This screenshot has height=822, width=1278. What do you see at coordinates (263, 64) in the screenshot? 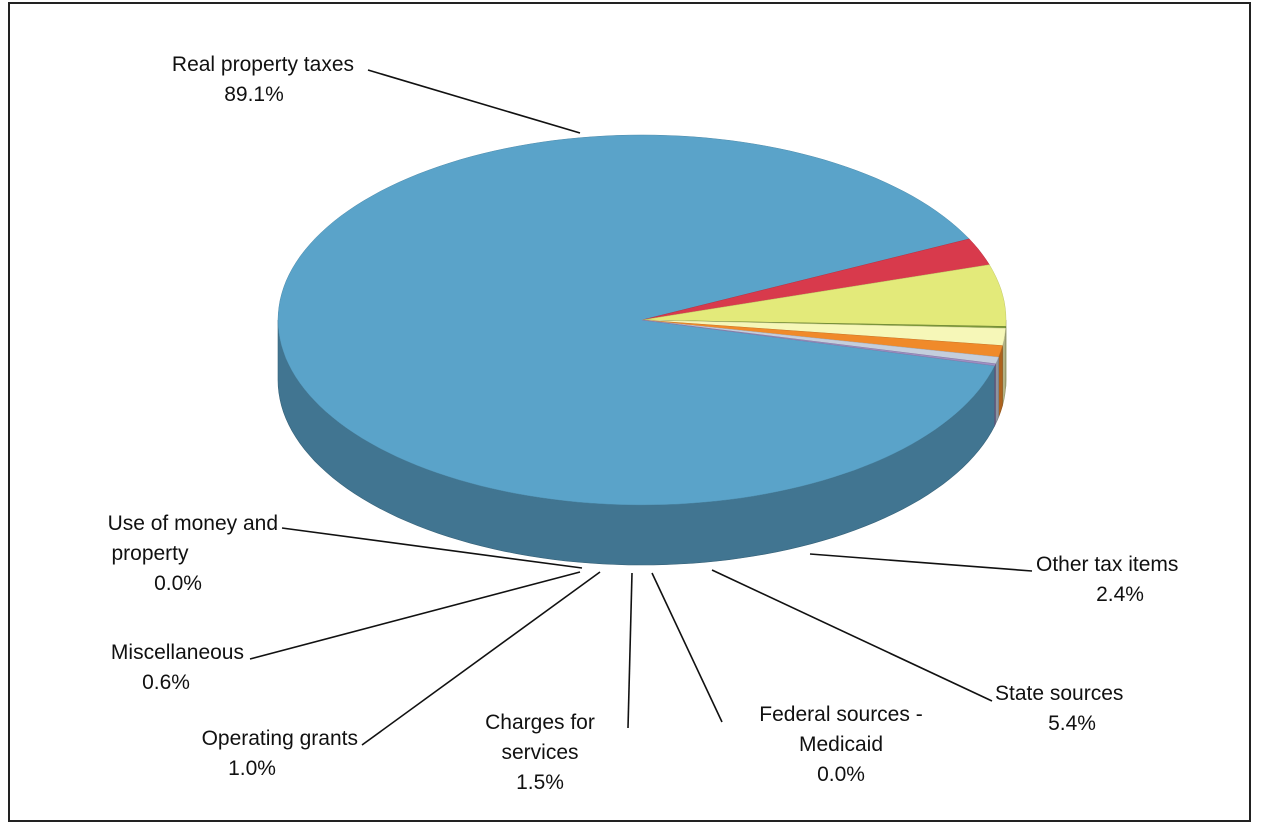
I see `slice-label-real-property-taxes: Real property taxes` at bounding box center [263, 64].